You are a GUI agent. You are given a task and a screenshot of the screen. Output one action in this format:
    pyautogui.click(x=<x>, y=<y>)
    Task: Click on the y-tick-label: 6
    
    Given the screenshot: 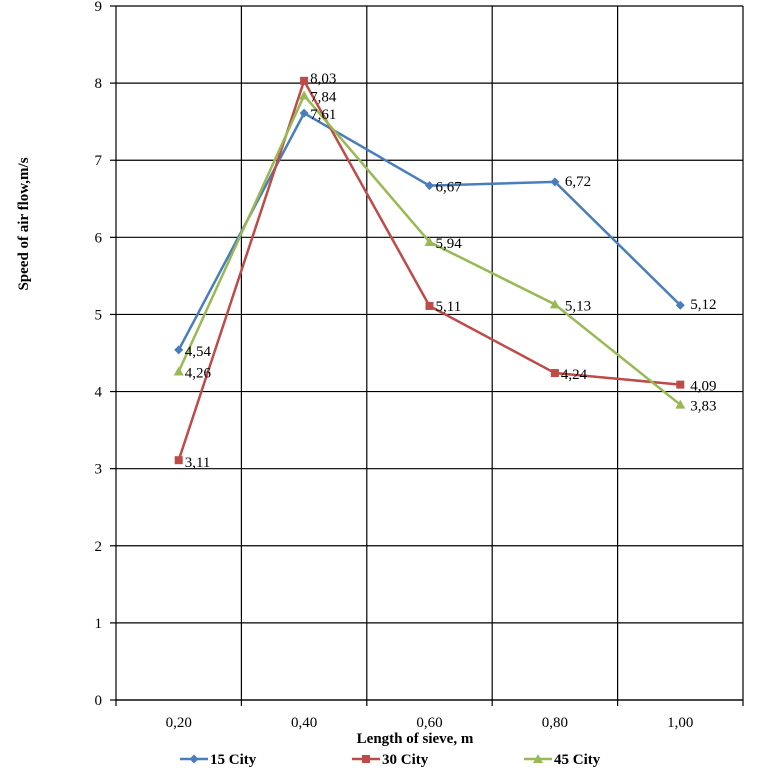 What is the action you would take?
    pyautogui.click(x=99, y=238)
    